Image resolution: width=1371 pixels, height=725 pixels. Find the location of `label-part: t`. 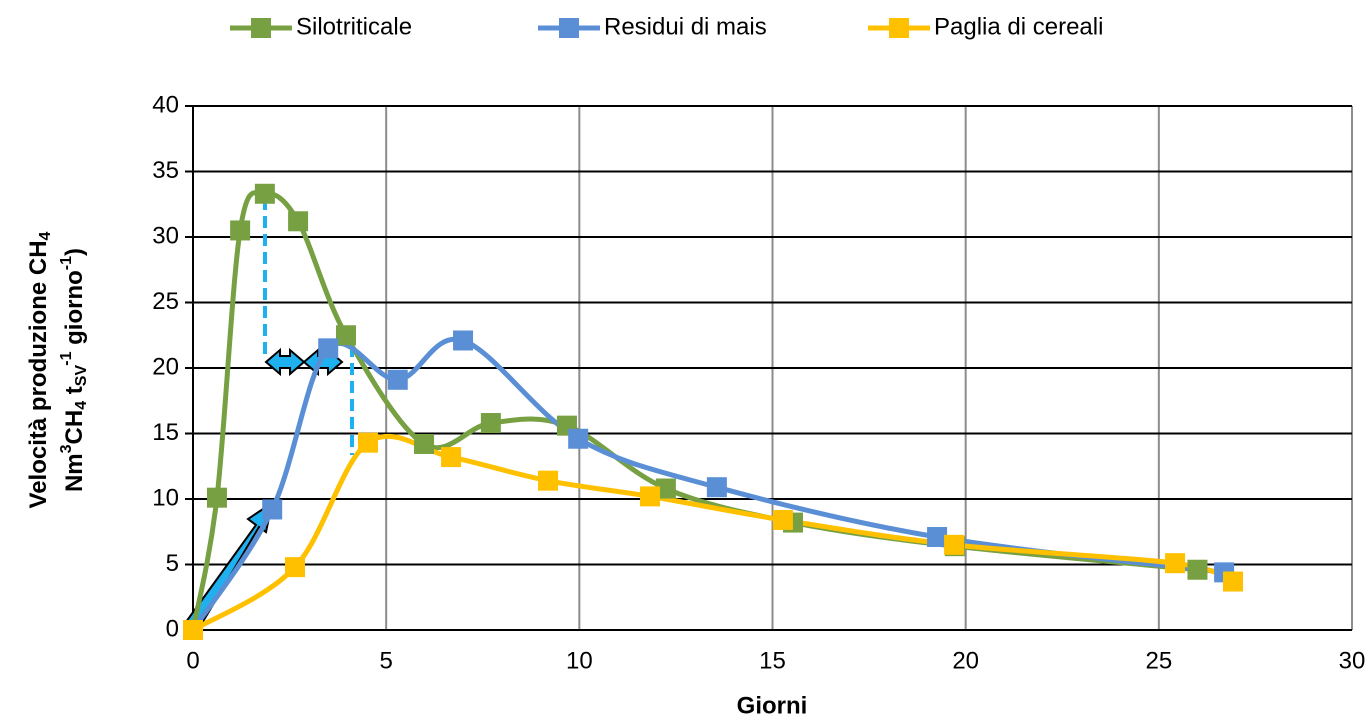

label-part: t is located at coordinates (74, 393).